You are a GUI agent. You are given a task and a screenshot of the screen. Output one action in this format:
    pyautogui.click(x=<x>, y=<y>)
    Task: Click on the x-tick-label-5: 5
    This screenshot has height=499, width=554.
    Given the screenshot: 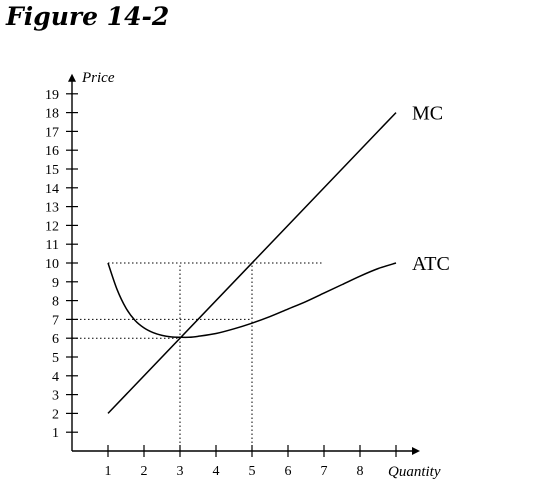 What is the action you would take?
    pyautogui.click(x=252, y=471)
    